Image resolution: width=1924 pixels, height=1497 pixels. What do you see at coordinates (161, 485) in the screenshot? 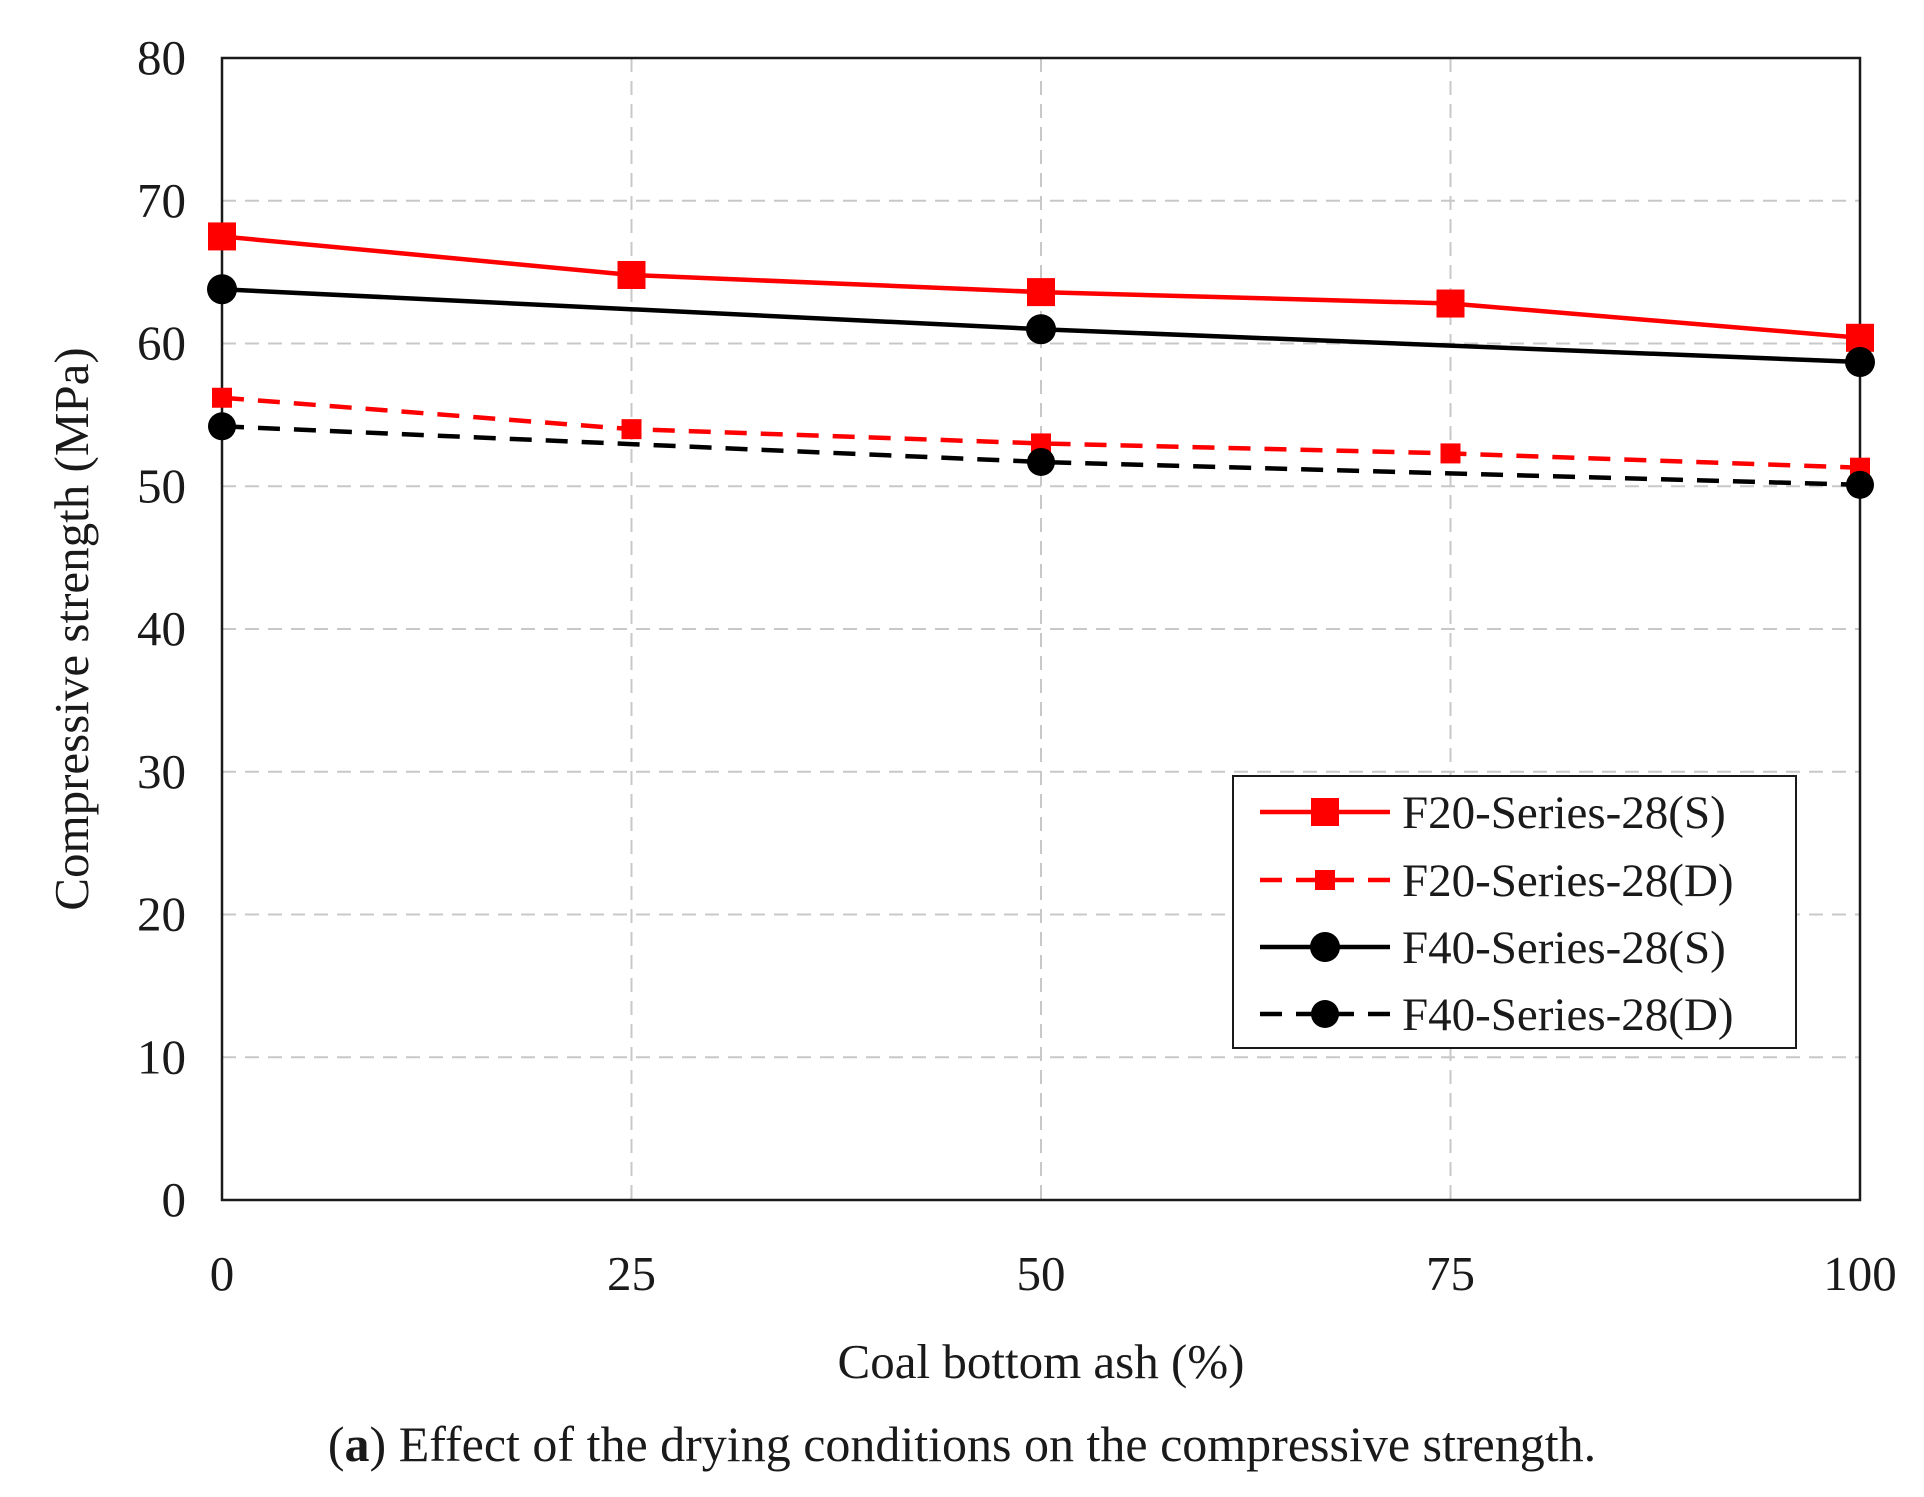
I see `y-tick-label: 50` at bounding box center [161, 485].